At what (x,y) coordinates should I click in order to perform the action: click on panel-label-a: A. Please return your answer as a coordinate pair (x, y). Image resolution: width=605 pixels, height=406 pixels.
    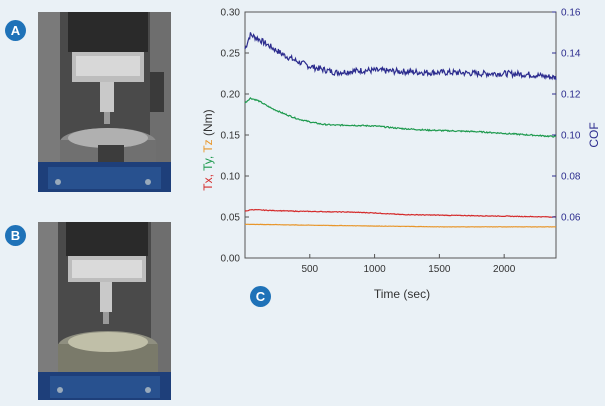
    Looking at the image, I should click on (15, 30).